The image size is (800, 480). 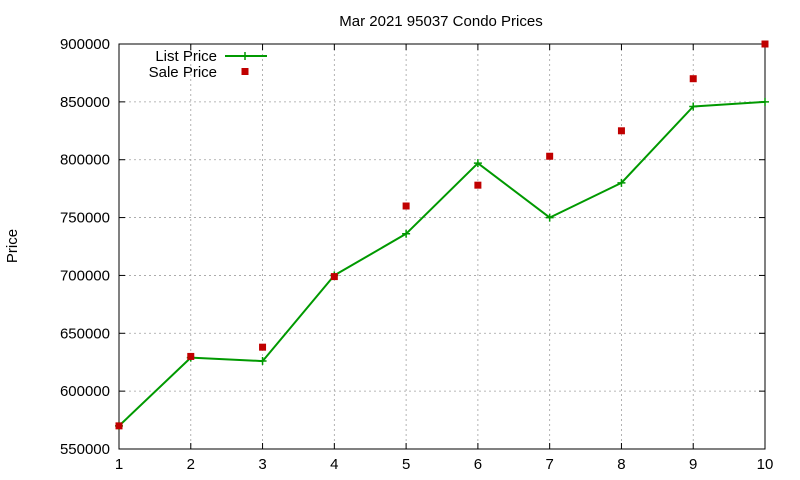 I want to click on x-tick-labels: 1 2 3 4 5 6 7 8 9 10, so click(x=444, y=464).